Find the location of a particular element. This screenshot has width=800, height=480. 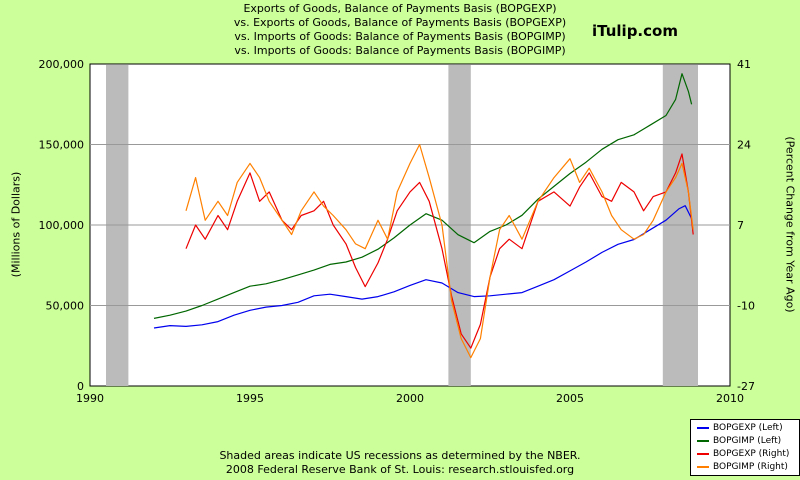

y-tick-right-2: 7 is located at coordinates (740, 225).